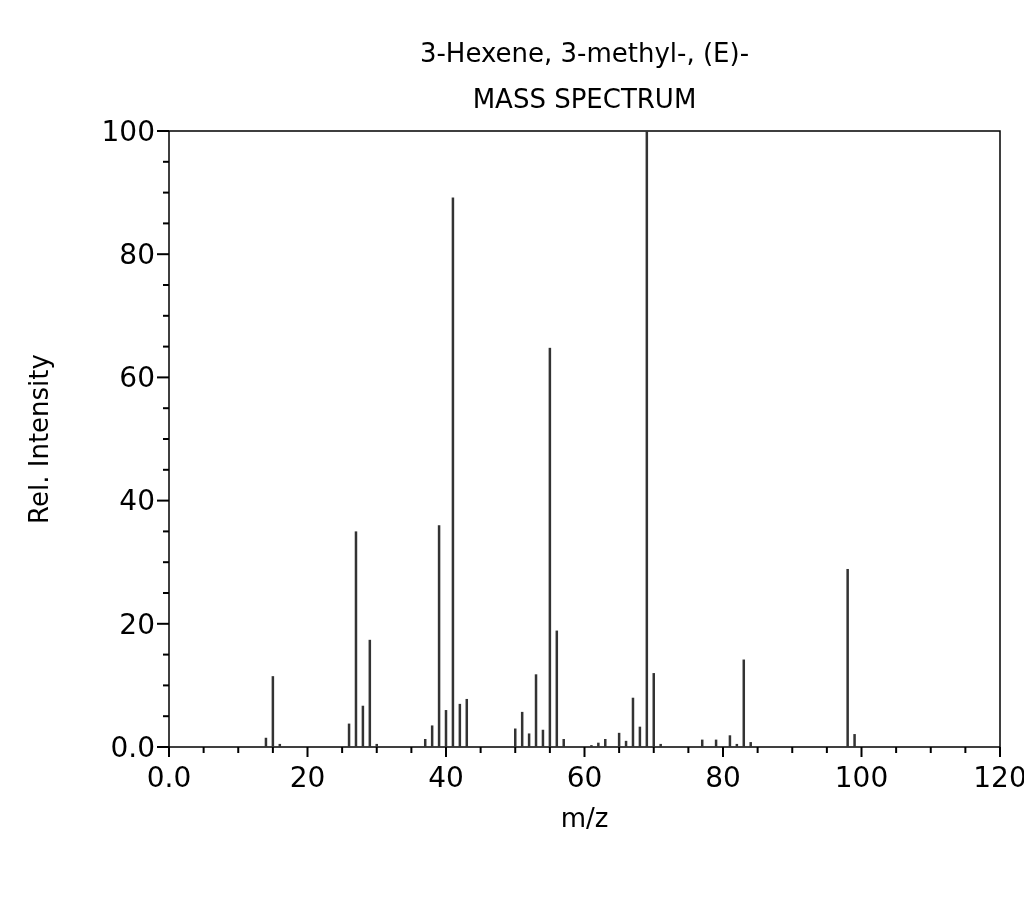 This screenshot has width=1024, height=900. I want to click on y-axis-title: Rel. Intensity, so click(39, 439).